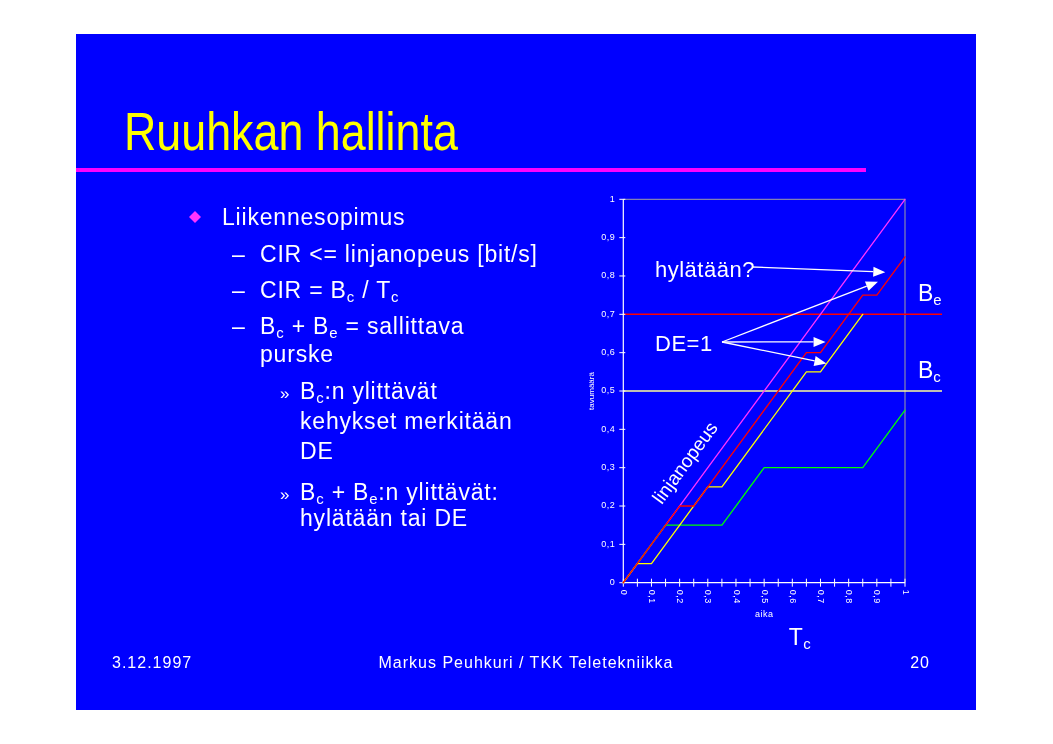  Describe the element at coordinates (920, 662) in the screenshot. I see `text: 20` at that location.